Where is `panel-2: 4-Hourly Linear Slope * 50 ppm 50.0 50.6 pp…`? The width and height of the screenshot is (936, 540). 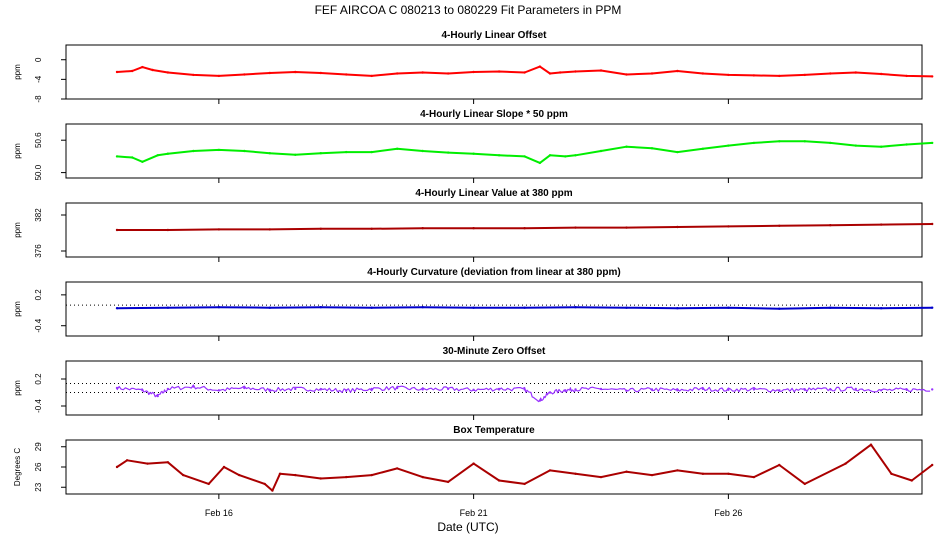
panel-2: 4-Hourly Linear Slope * 50 ppm 50.0 50.6 pp… is located at coordinates (473, 146).